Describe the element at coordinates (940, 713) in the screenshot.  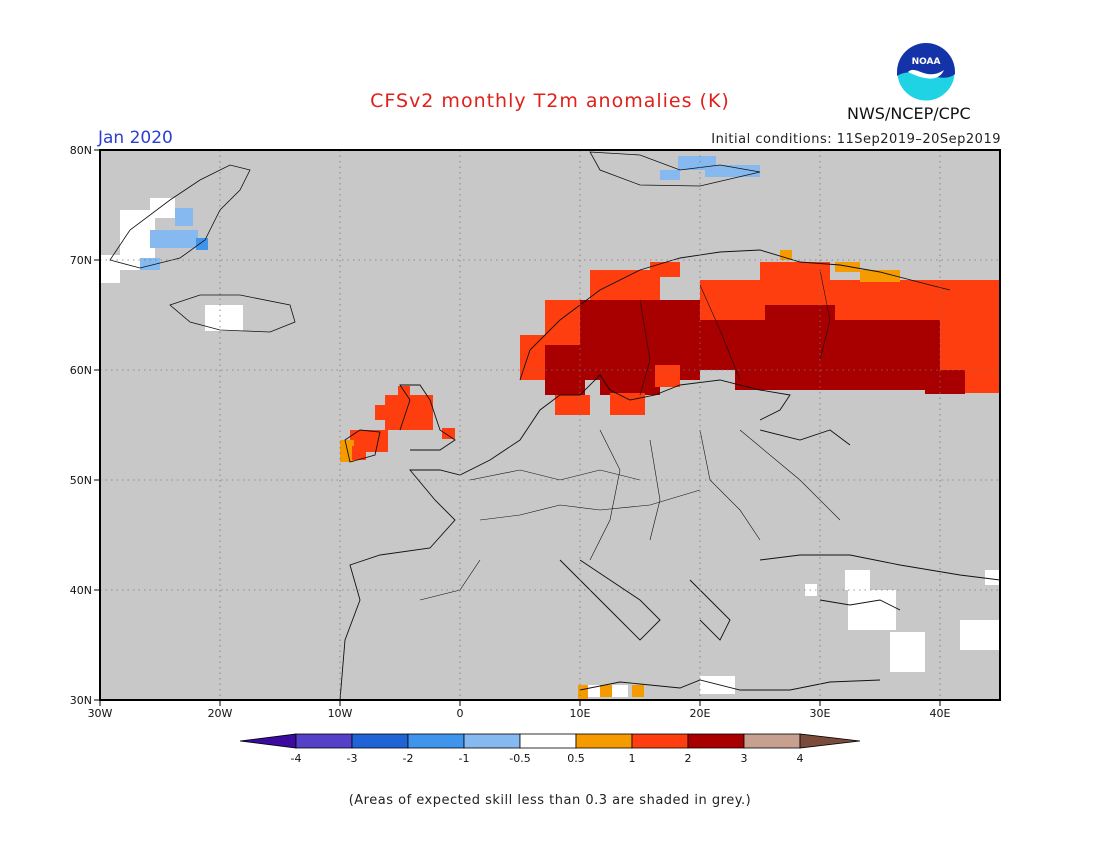
I see `lon-label: 40E` at that location.